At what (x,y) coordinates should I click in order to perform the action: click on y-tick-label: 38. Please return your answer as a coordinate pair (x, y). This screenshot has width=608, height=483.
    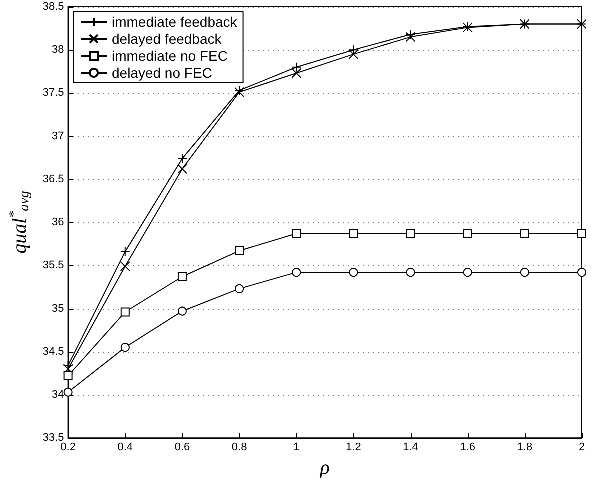
    Looking at the image, I should click on (58, 50).